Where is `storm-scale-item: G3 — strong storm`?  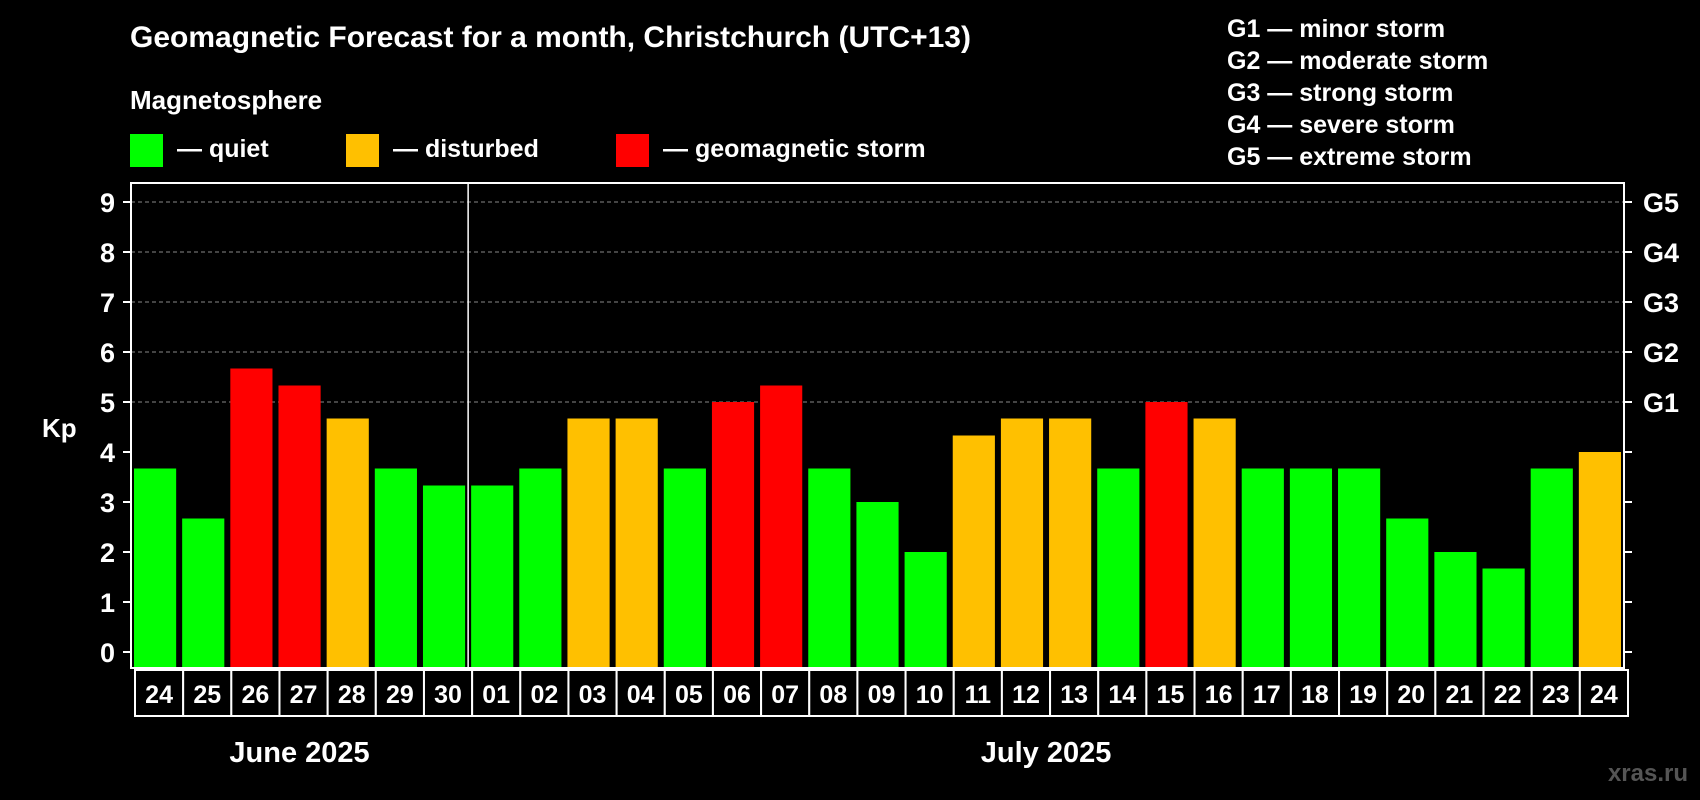 storm-scale-item: G3 — strong storm is located at coordinates (1340, 93).